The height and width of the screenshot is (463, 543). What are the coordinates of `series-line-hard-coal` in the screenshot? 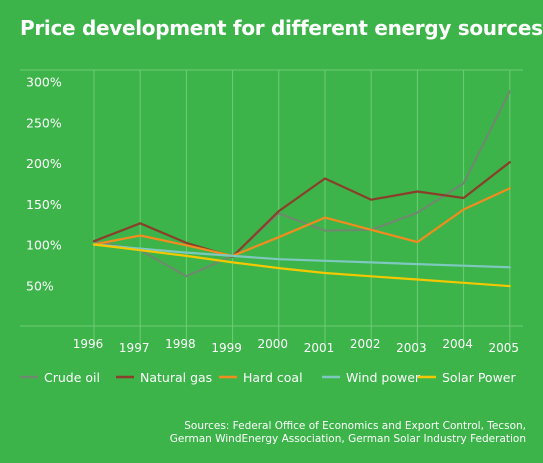 It's located at (301, 222).